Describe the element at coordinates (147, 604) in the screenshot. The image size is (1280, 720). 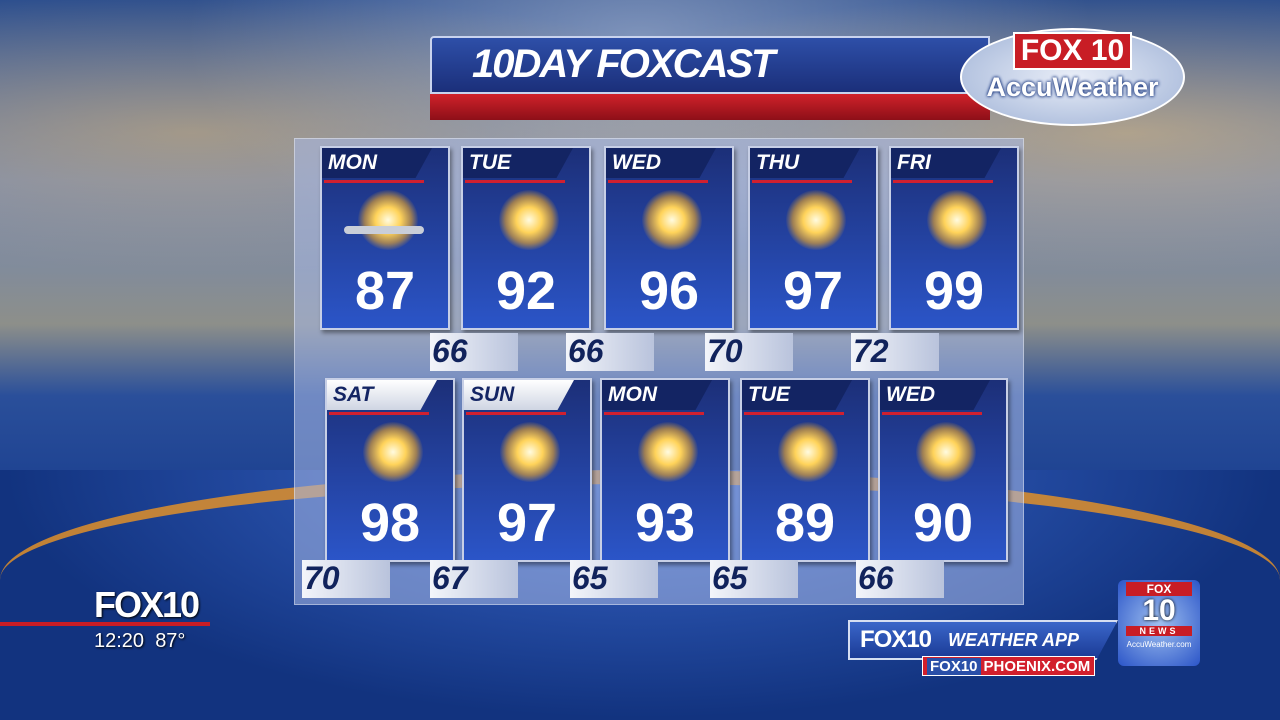
I see `station-bug: FOX10` at that location.